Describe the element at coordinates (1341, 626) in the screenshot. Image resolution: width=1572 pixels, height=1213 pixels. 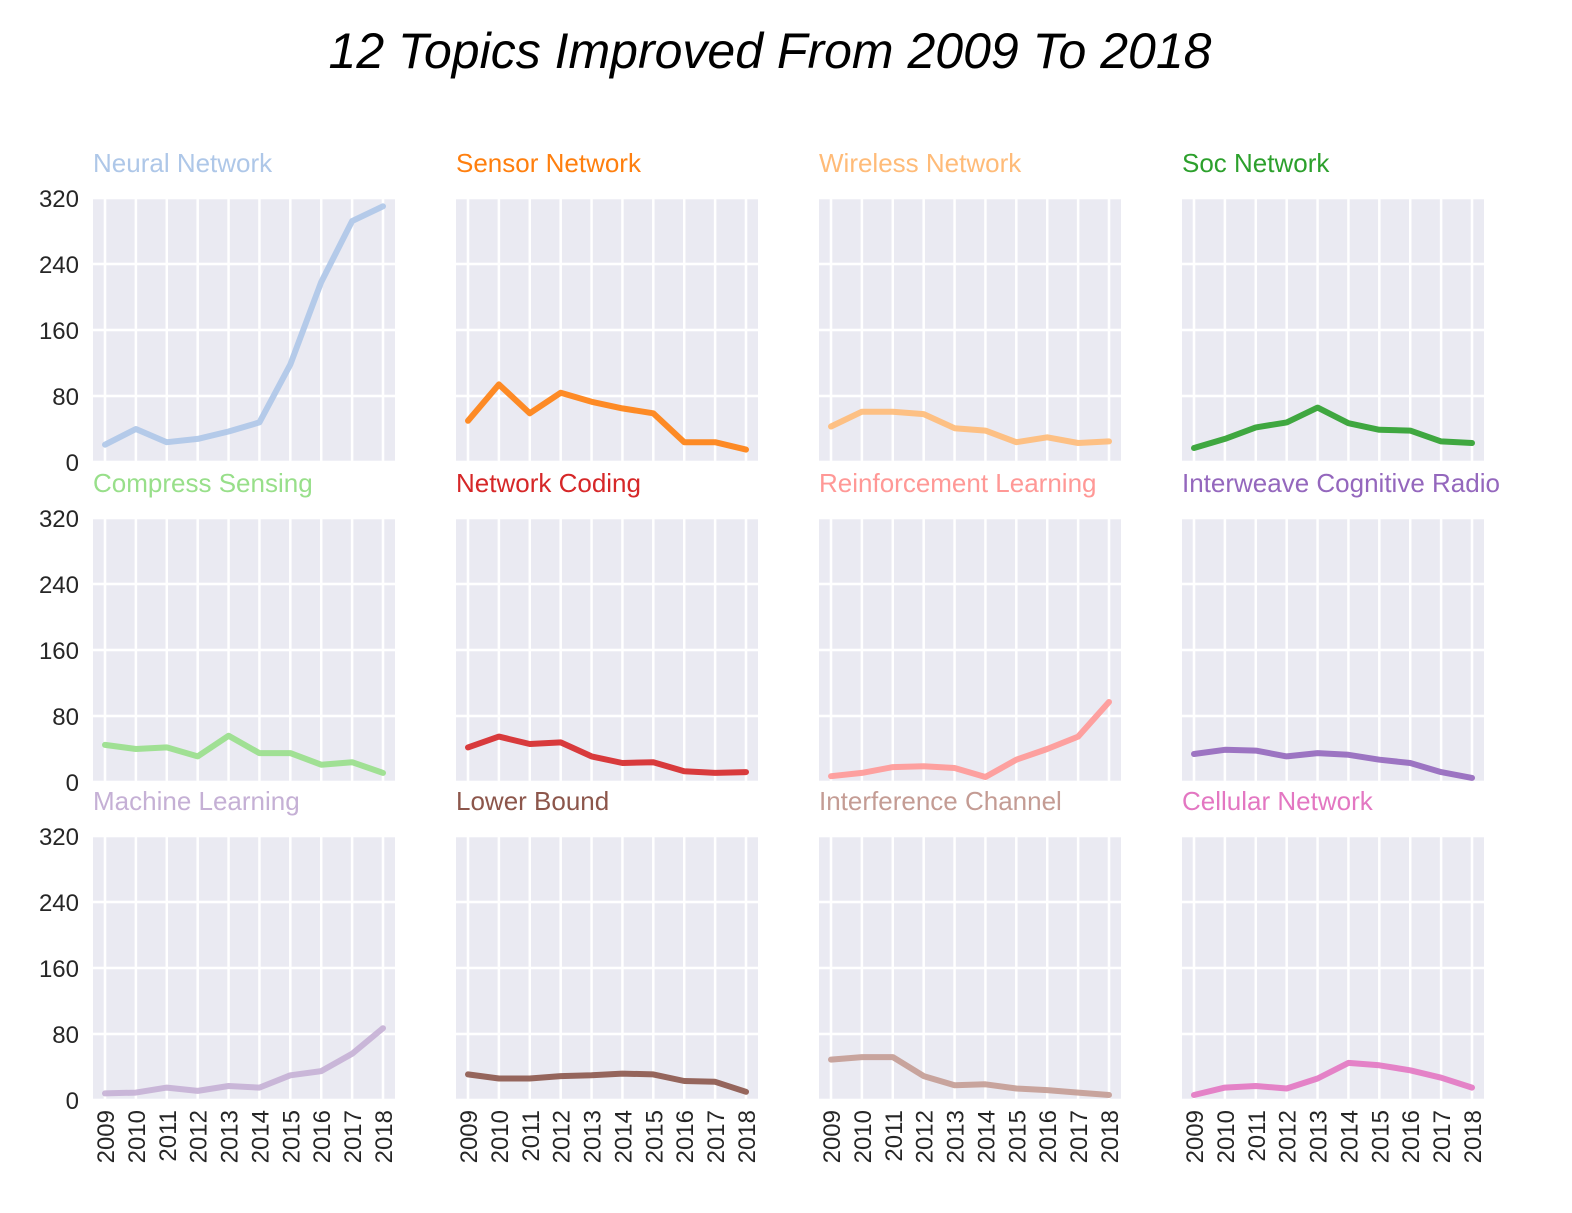
I see `panel: Interweave Cognitive Radio` at that location.